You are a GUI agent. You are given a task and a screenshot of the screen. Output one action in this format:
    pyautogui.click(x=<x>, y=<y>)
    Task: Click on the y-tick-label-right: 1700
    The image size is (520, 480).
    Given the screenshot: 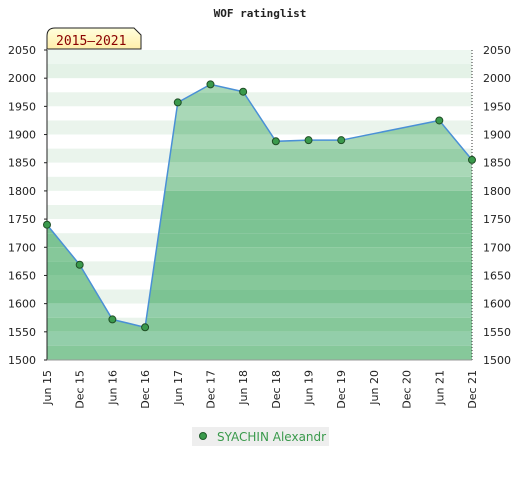 What is the action you would take?
    pyautogui.click(x=497, y=247)
    